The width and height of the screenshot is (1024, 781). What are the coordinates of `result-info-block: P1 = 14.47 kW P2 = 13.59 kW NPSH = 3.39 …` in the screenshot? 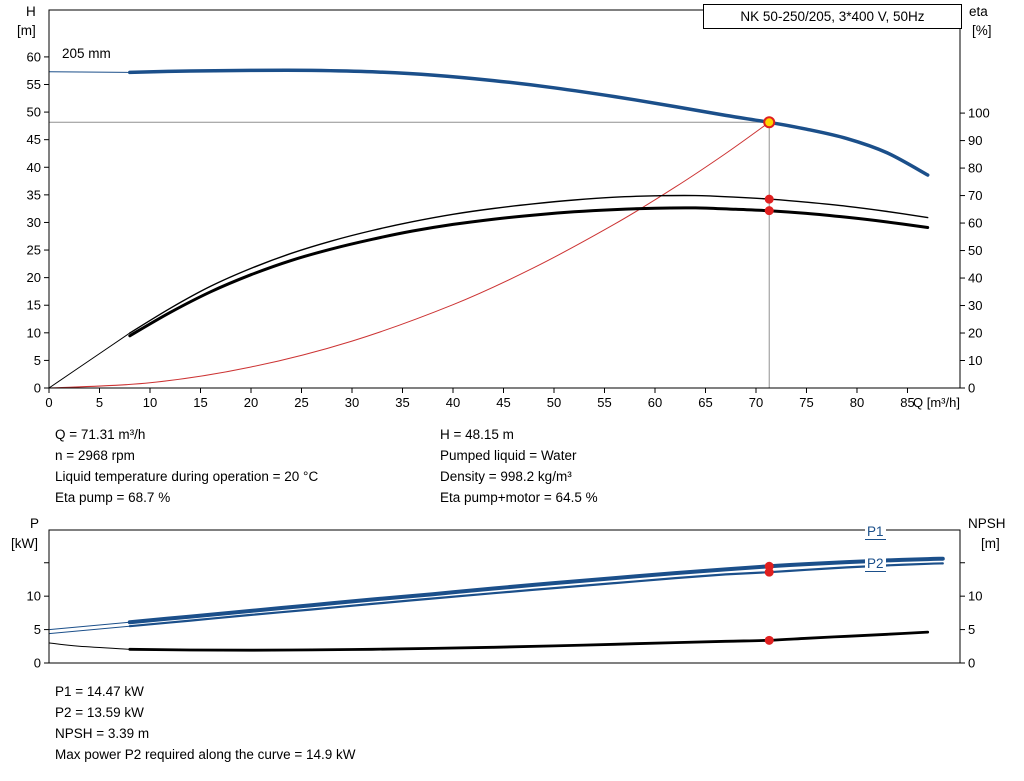 It's located at (205, 723).